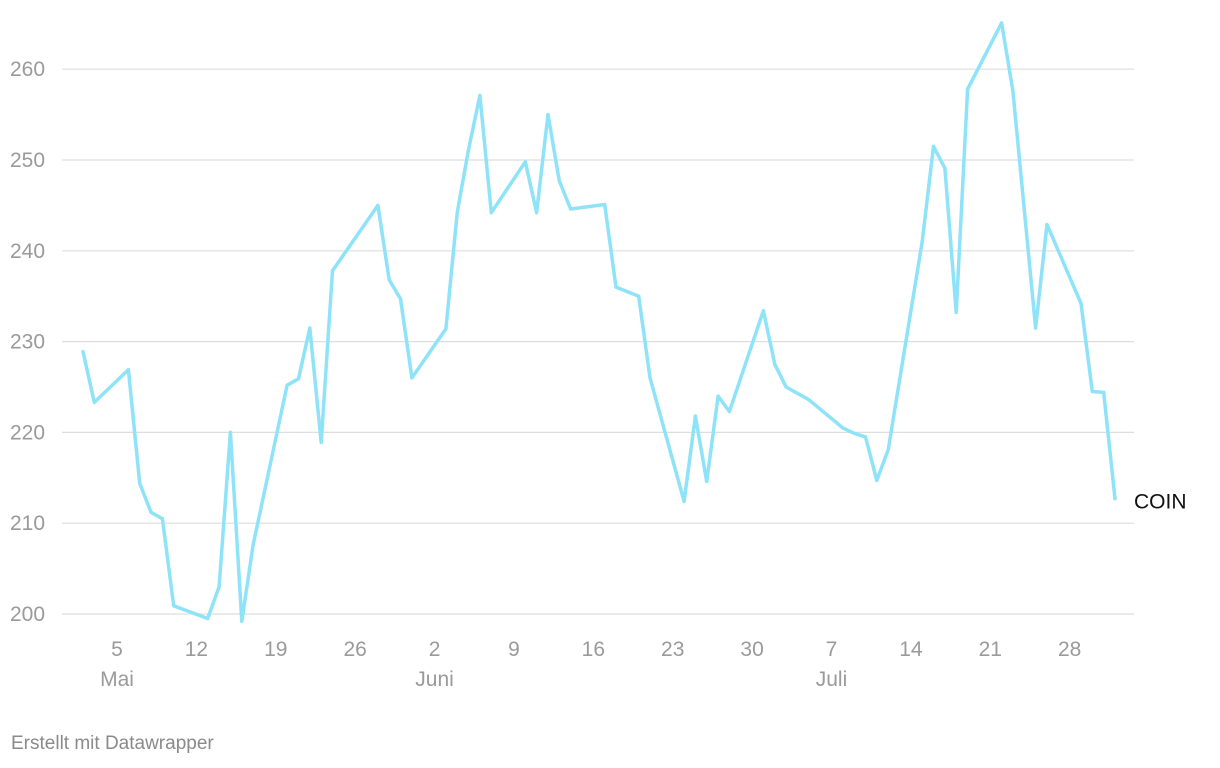 This screenshot has height=768, width=1220. What do you see at coordinates (672, 649) in the screenshot?
I see `x-tick-label: 23` at bounding box center [672, 649].